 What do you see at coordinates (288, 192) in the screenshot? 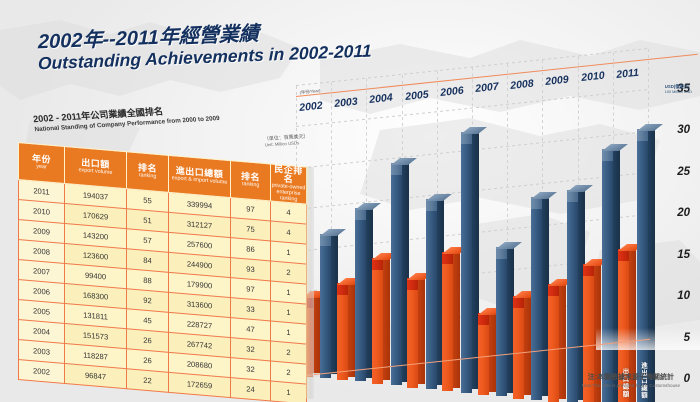
I see `column-header-private-ranking-en: private-owned enterprise ranking` at bounding box center [288, 192].